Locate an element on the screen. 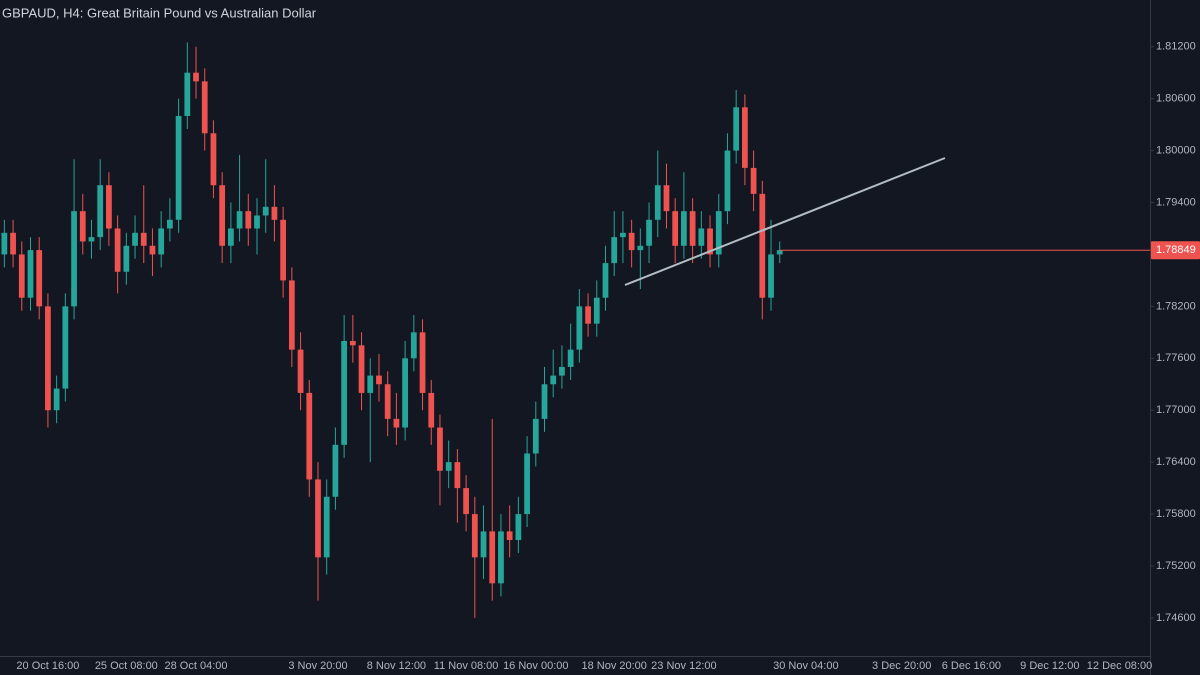 Image resolution: width=1200 pixels, height=675 pixels. x-tick-label: 25 Oct 08:00 is located at coordinates (126, 666).